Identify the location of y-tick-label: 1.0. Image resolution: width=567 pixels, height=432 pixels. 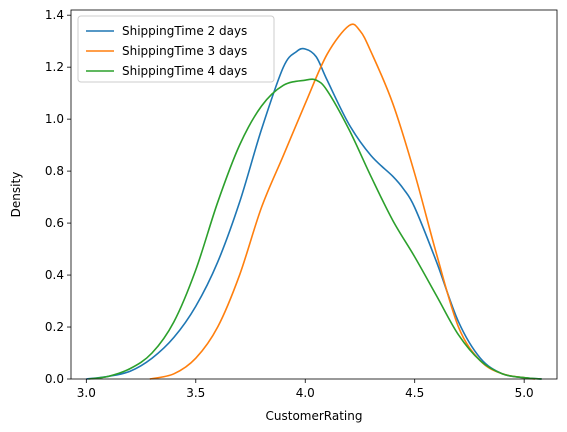
(54, 119).